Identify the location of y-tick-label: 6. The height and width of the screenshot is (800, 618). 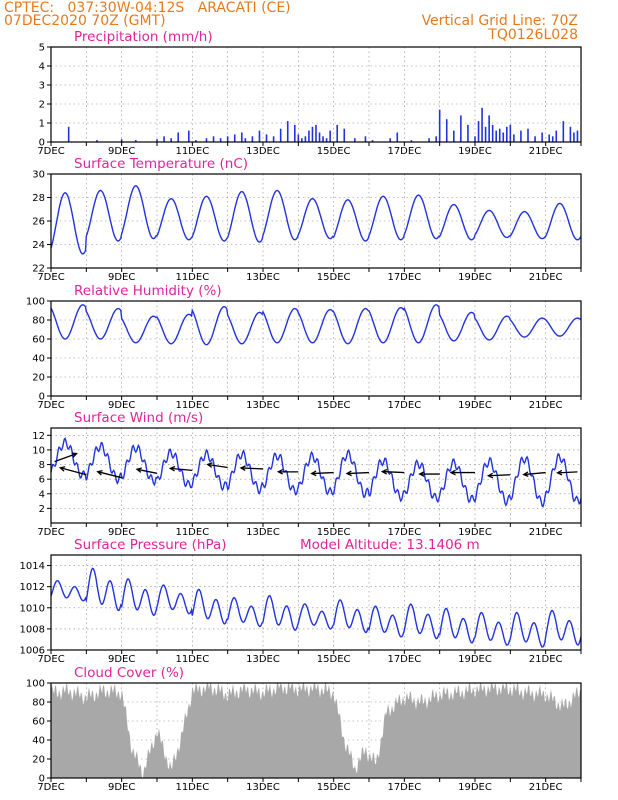
(42, 480).